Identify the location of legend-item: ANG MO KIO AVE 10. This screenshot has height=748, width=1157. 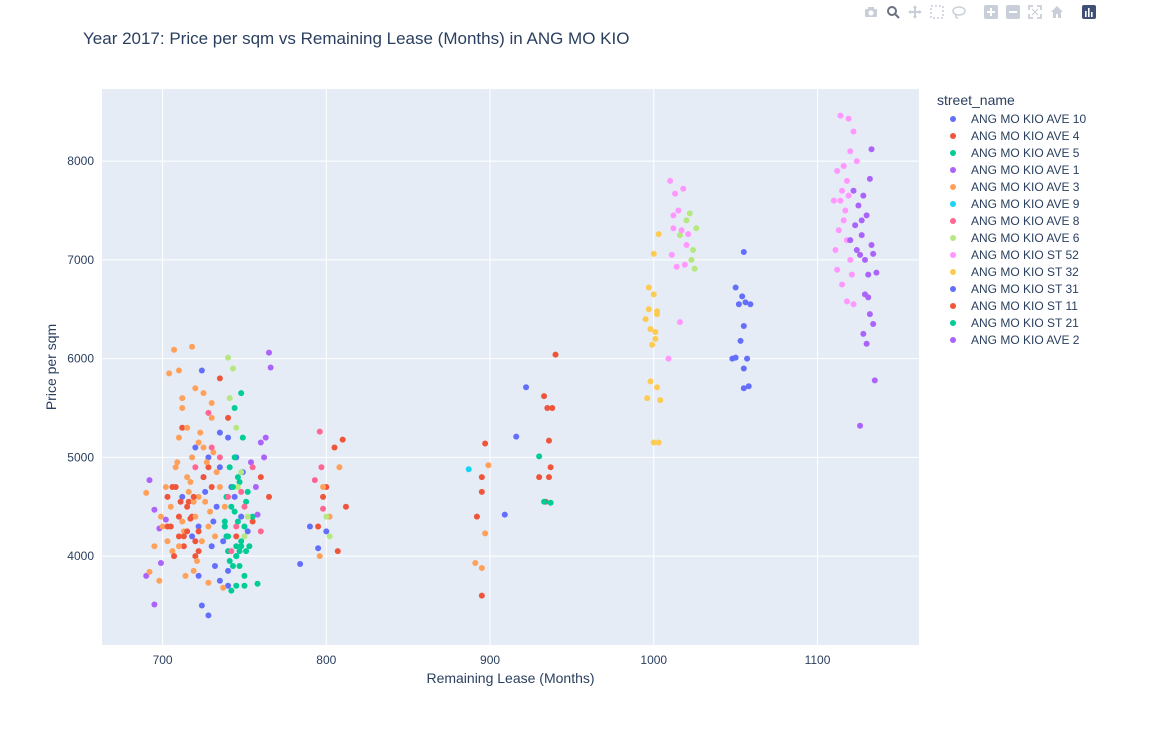
(1018, 119).